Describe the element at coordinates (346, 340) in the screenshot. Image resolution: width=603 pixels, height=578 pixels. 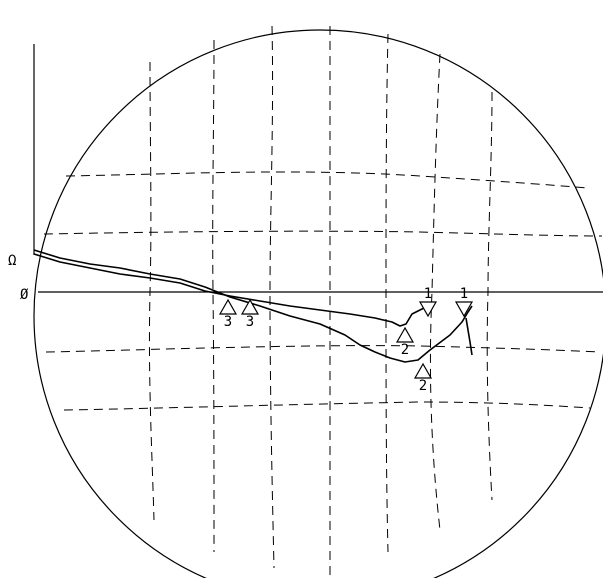
I see `marker-group: 1 1 2 2 3 3` at that location.